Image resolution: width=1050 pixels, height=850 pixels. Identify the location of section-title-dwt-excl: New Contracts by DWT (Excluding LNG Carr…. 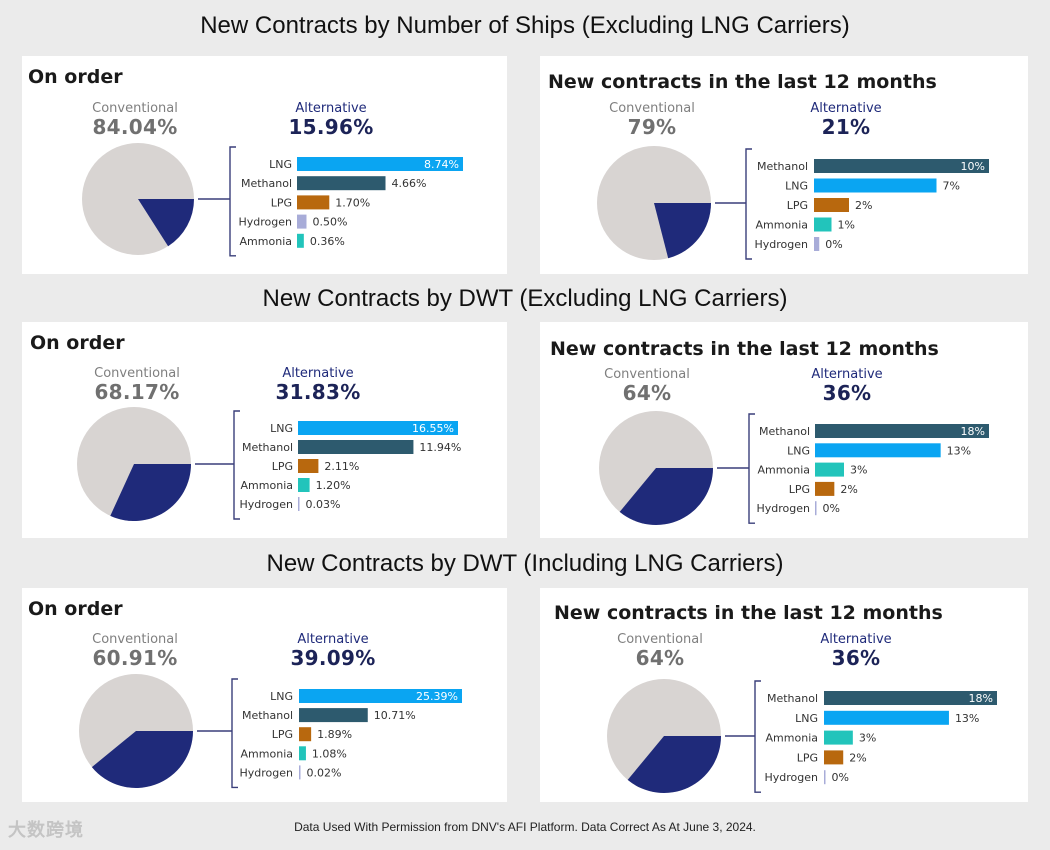
(525, 298).